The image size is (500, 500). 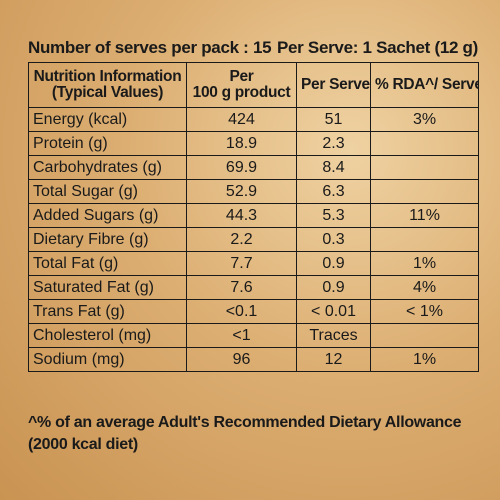 What do you see at coordinates (150, 47) in the screenshot?
I see `serves-per-pack: Number of serves per pack : 15` at bounding box center [150, 47].